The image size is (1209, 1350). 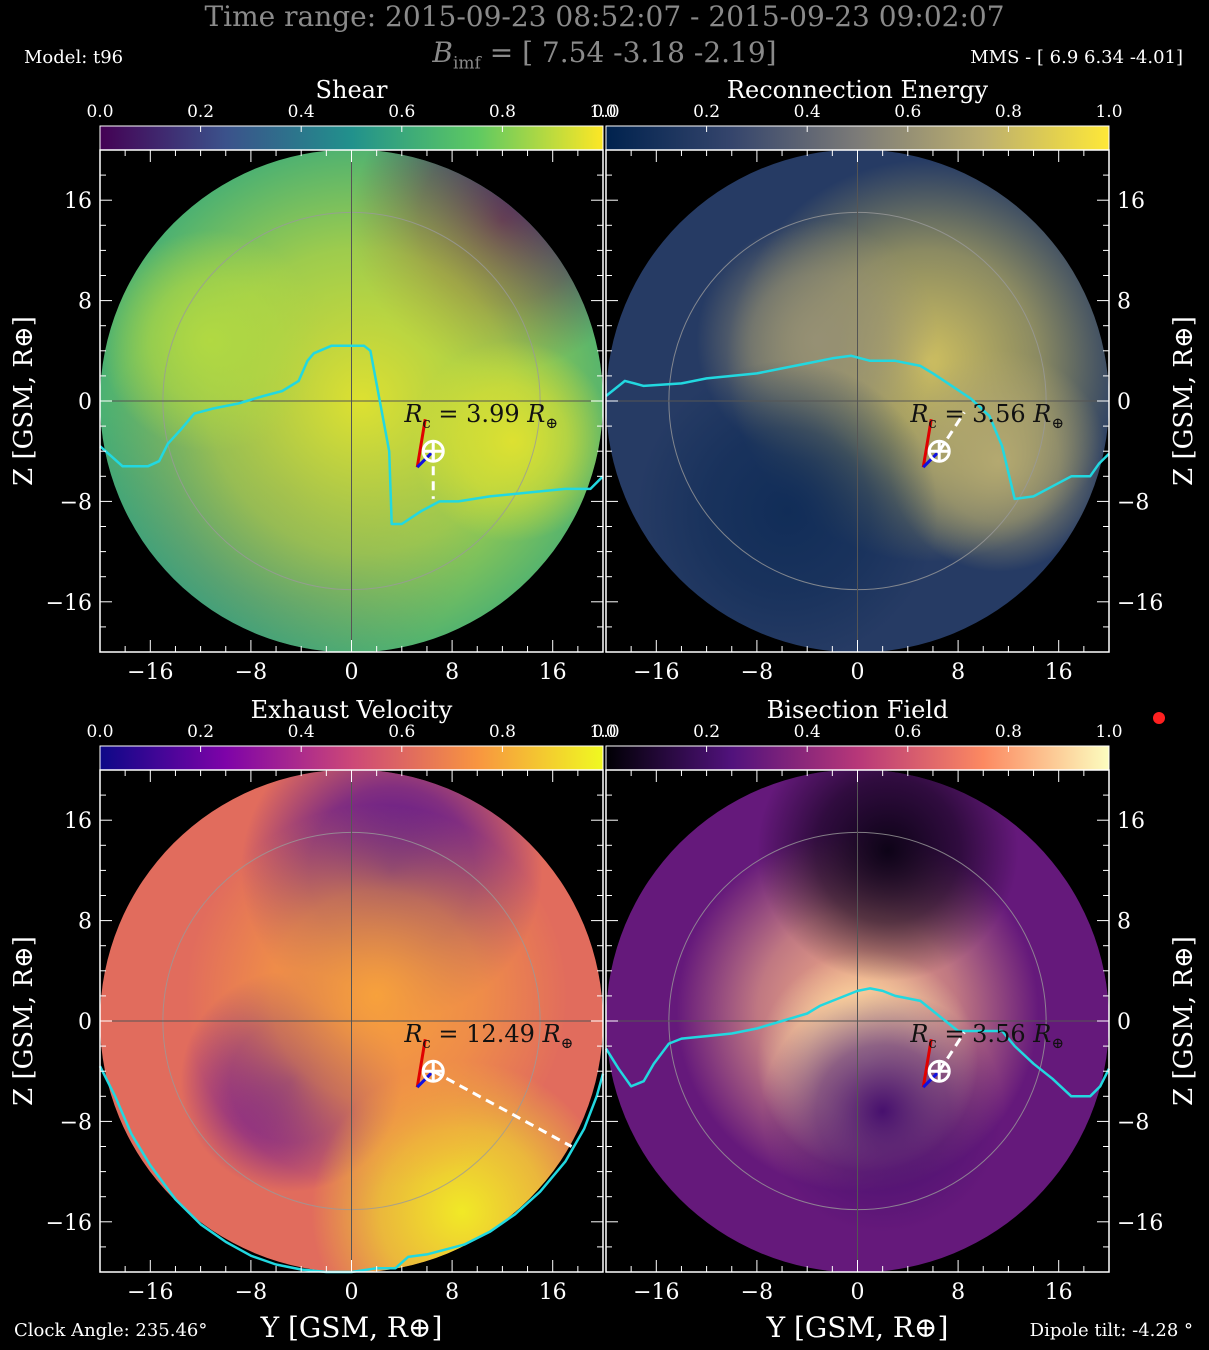 I want to click on panel-title: Exhaust Velocity, so click(x=352, y=710).